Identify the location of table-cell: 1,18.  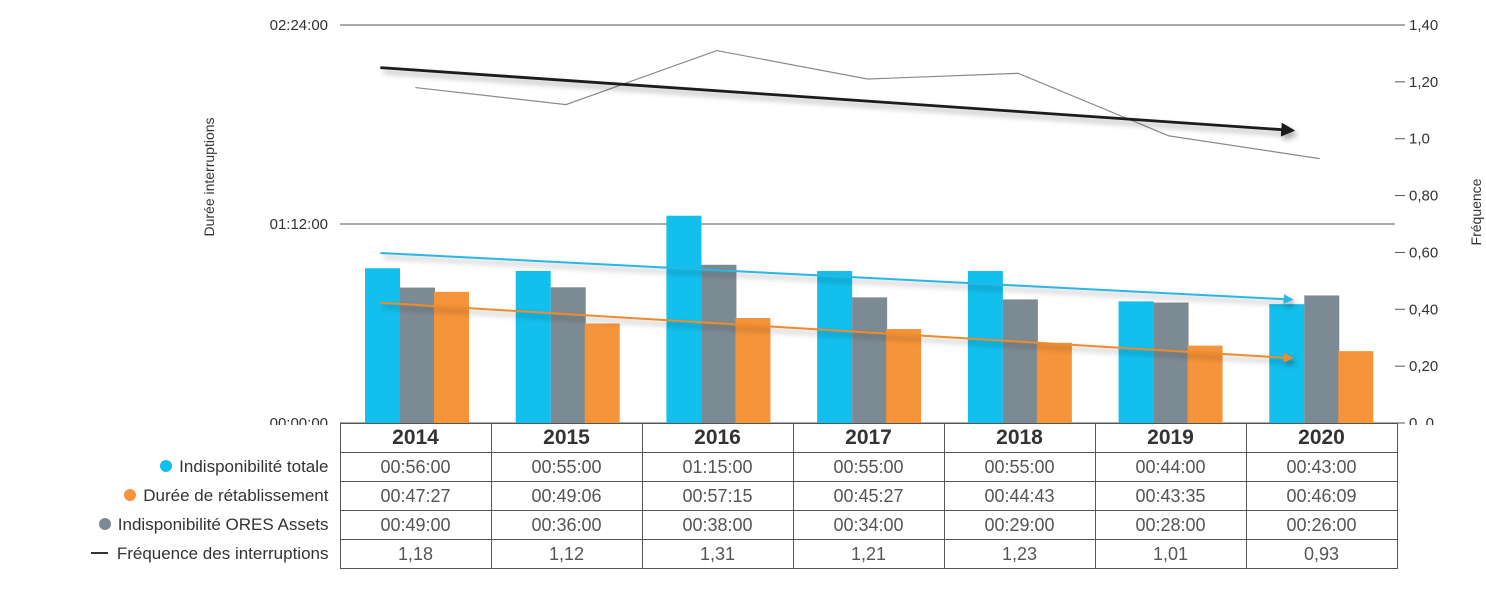
(415, 554).